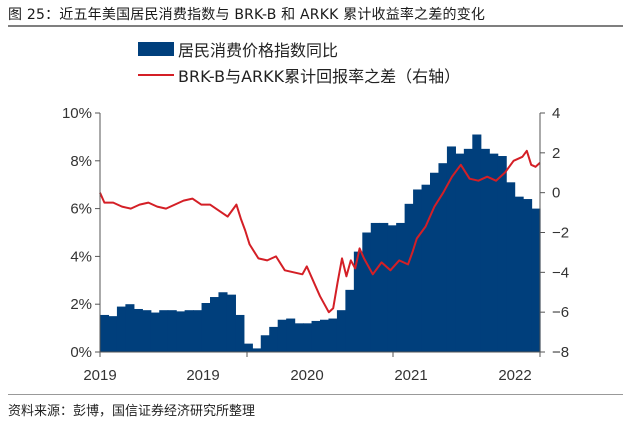 Image resolution: width=640 pixels, height=423 pixels. Describe the element at coordinates (156, 75) in the screenshot. I see `line-swatch-icon` at that location.